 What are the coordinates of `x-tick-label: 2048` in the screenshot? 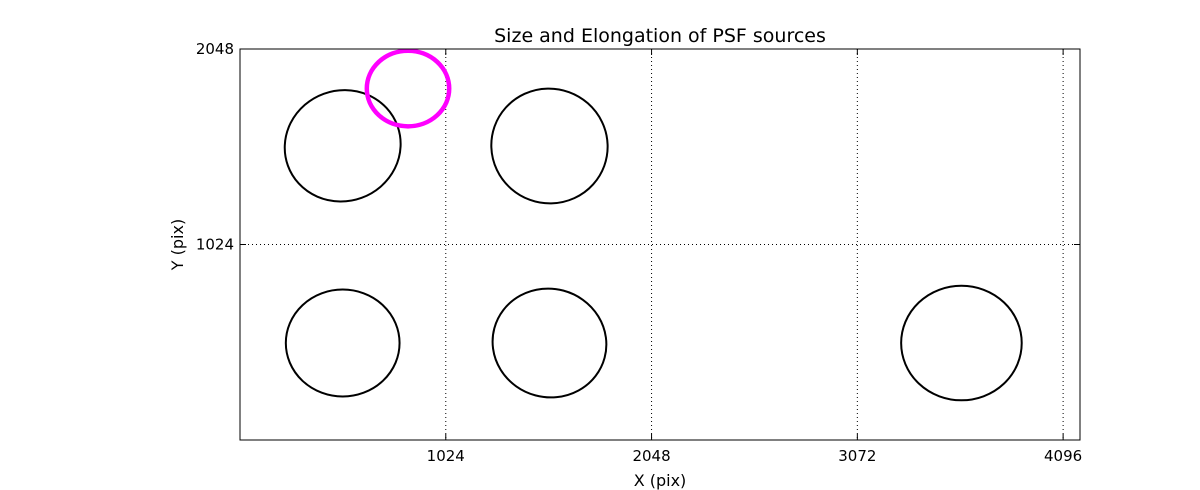 It's located at (651, 456).